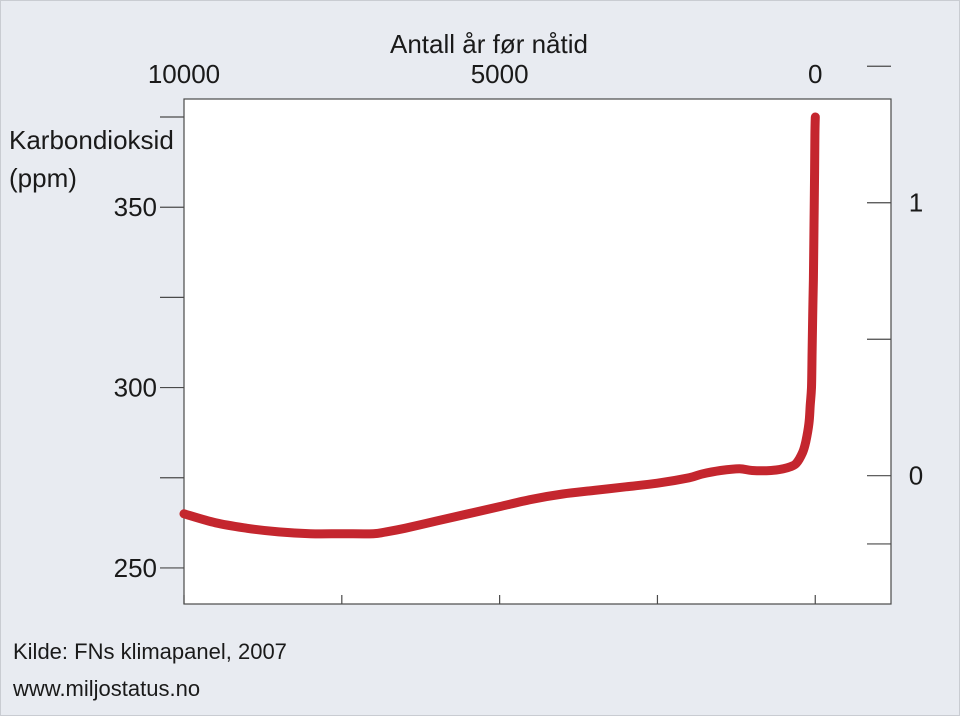 The width and height of the screenshot is (960, 716). What do you see at coordinates (135, 388) in the screenshot?
I see `y-left-axis-tick-label: 300` at bounding box center [135, 388].